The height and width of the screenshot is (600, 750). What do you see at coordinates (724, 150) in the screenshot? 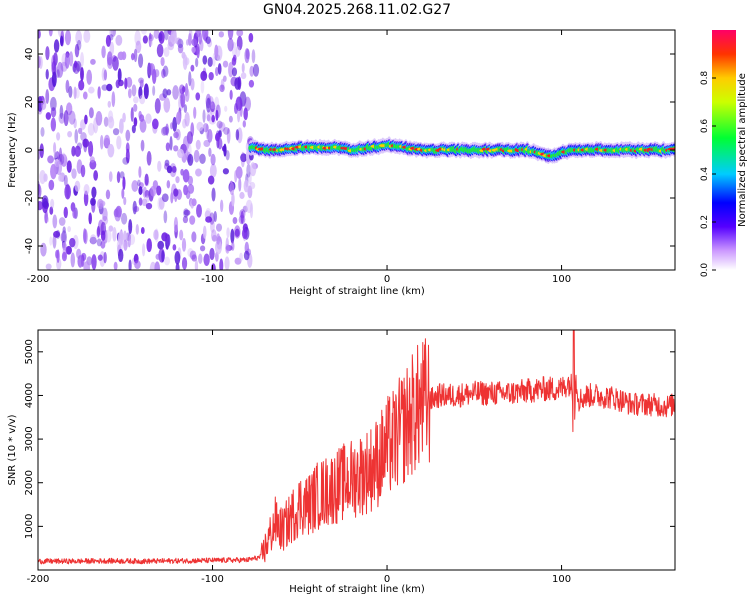
I see `colorbar-gradient` at bounding box center [724, 150].